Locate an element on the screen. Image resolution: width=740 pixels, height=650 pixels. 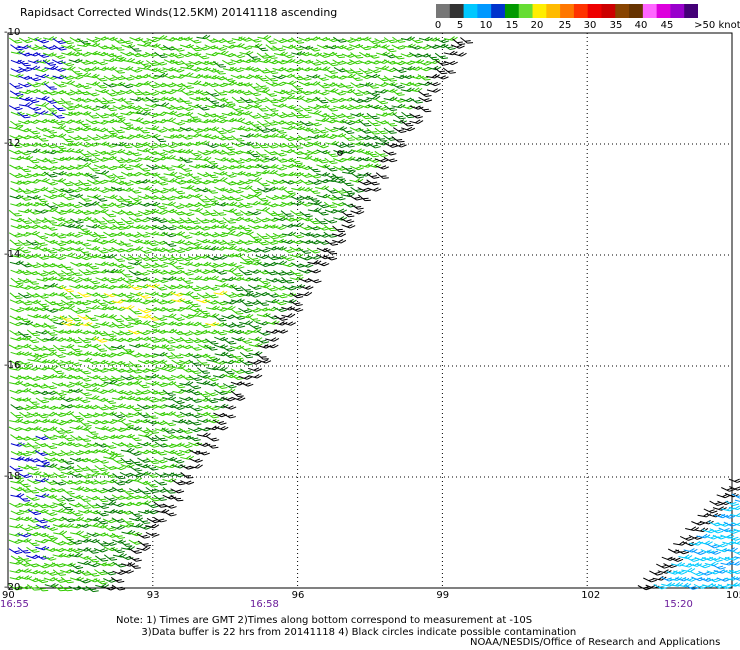
color-bar-swatch is located at coordinates (484, 11).